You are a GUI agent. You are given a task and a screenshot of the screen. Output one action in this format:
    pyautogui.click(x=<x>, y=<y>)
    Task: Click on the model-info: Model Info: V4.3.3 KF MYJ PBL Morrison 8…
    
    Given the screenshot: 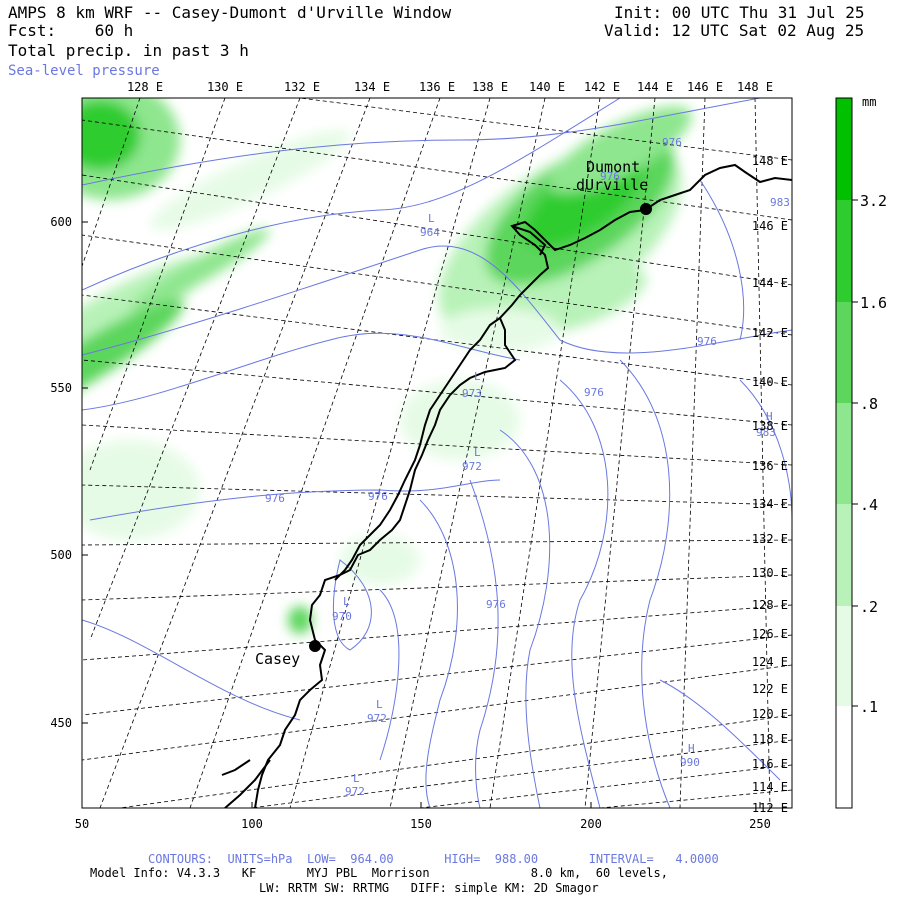 What is the action you would take?
    pyautogui.click(x=379, y=873)
    